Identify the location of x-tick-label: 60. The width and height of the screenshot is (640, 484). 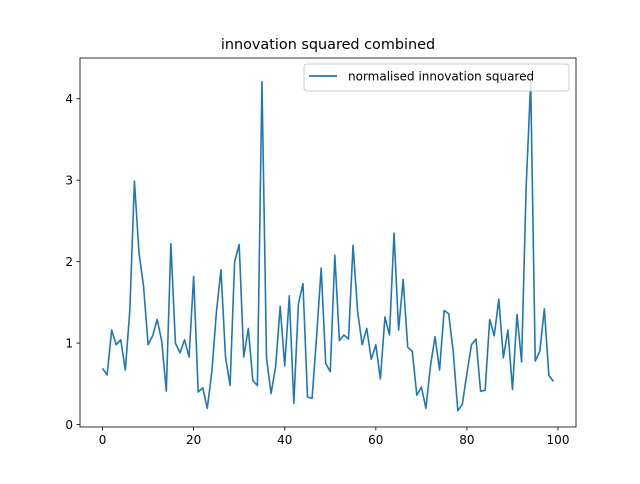
(375, 440).